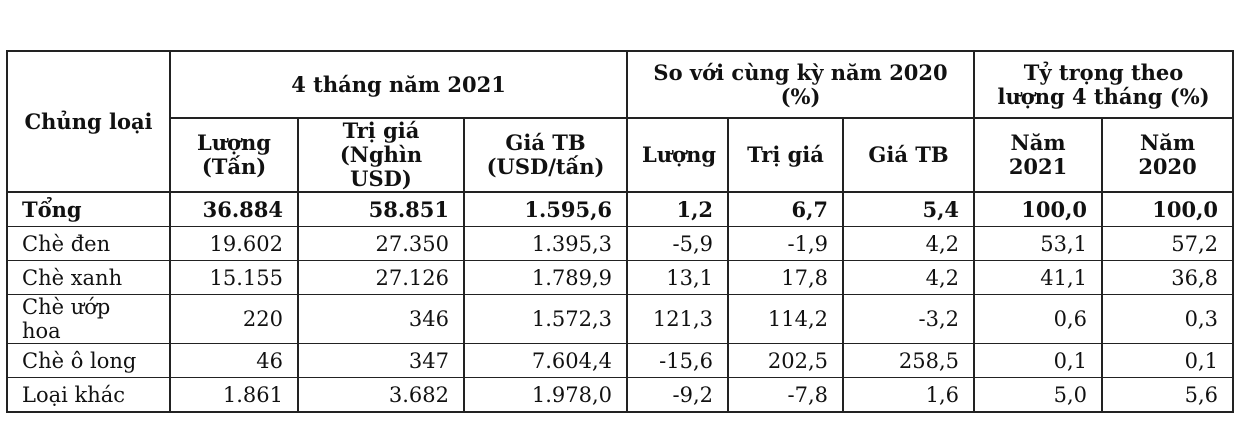 This screenshot has height=423, width=1241. What do you see at coordinates (786, 360) in the screenshot?
I see `cell-cmp-value: 202,5` at bounding box center [786, 360].